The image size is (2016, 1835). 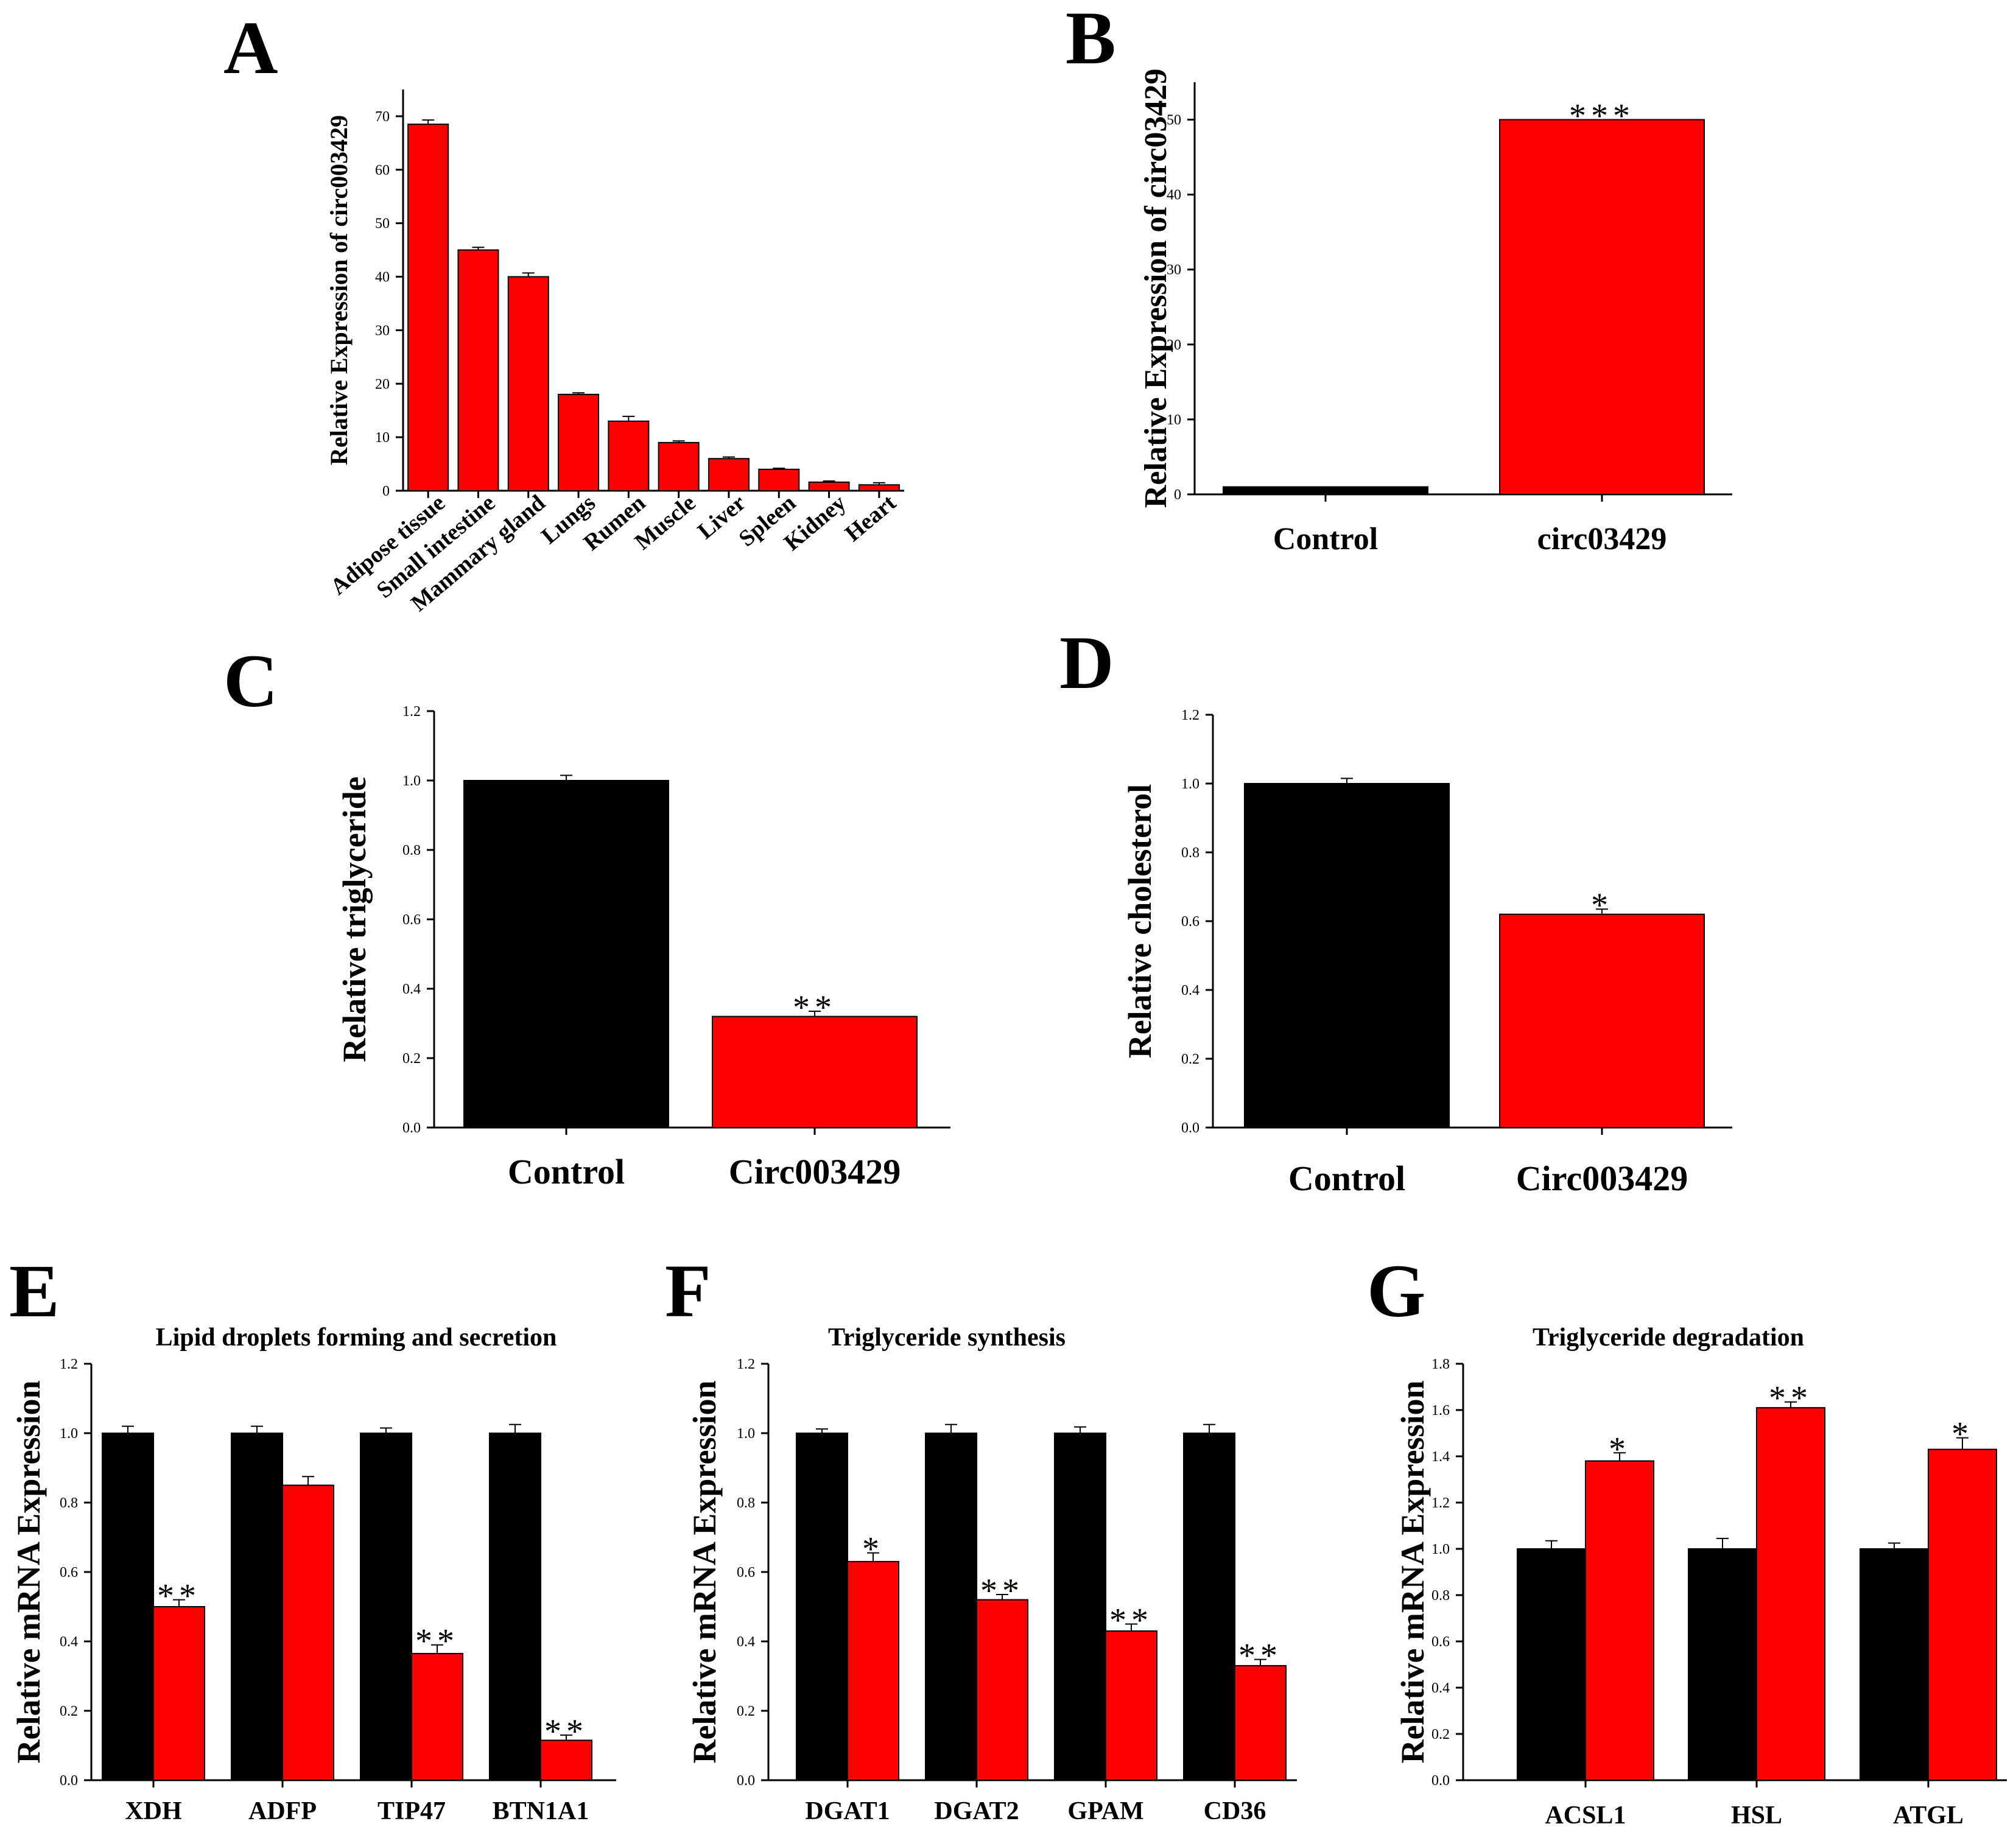 What do you see at coordinates (339, 290) in the screenshot?
I see `y-axis-label: Relative Expression of circ003429` at bounding box center [339, 290].